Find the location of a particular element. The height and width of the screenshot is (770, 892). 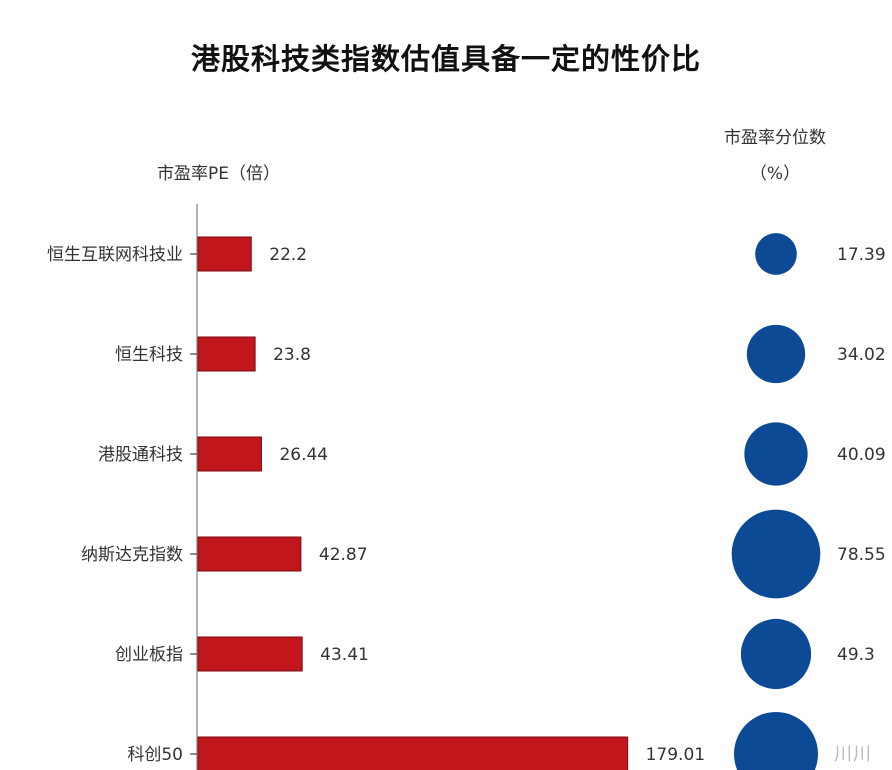

percentile-header-line1: 市盈率分位数 is located at coordinates (775, 138).